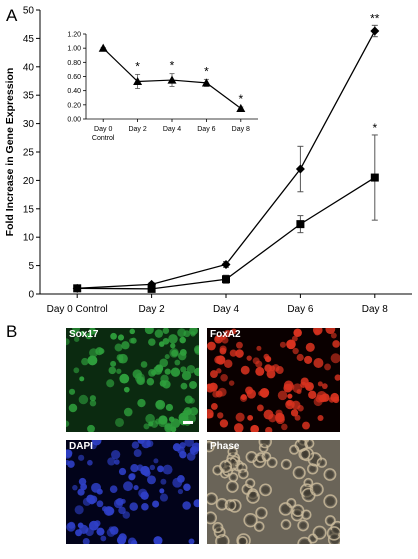  I want to click on foxa2-label: FoxA2, so click(225, 334).